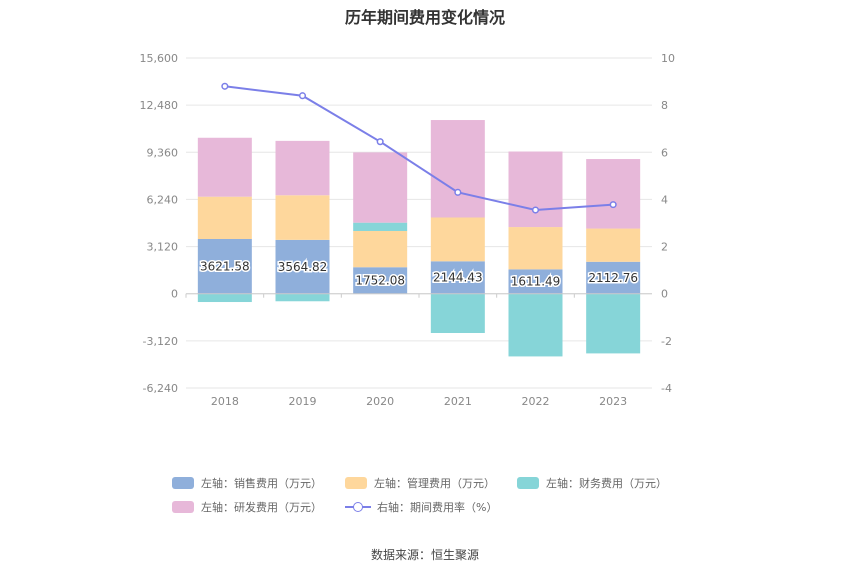 The height and width of the screenshot is (575, 850). What do you see at coordinates (380, 401) in the screenshot?
I see `x-axis-tick-label: 2020` at bounding box center [380, 401].